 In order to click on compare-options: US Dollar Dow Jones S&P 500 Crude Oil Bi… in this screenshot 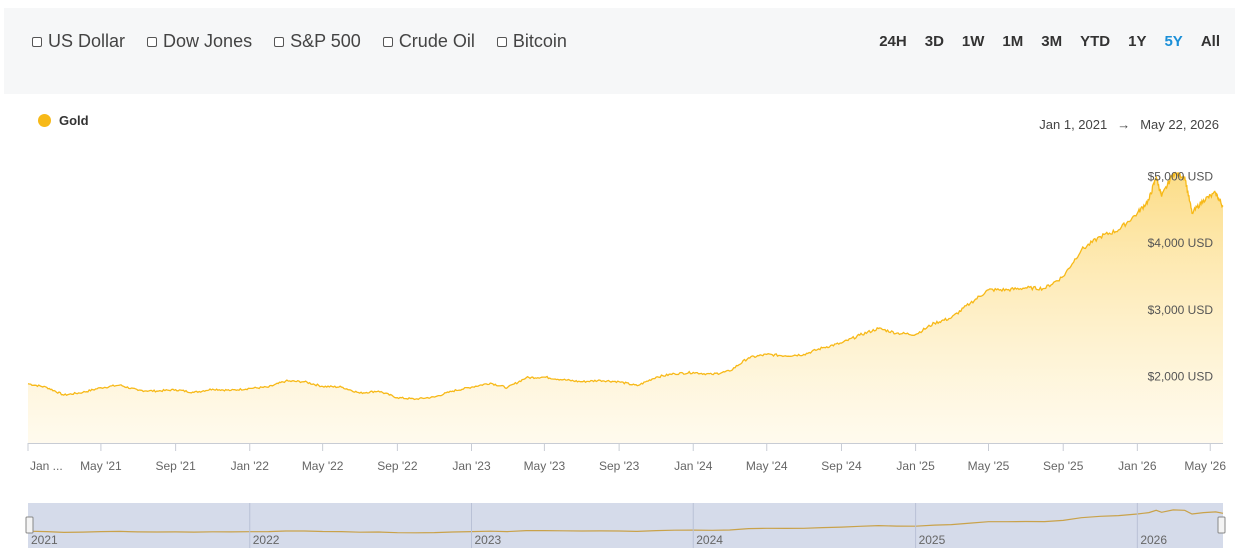, I will do `click(299, 41)`.